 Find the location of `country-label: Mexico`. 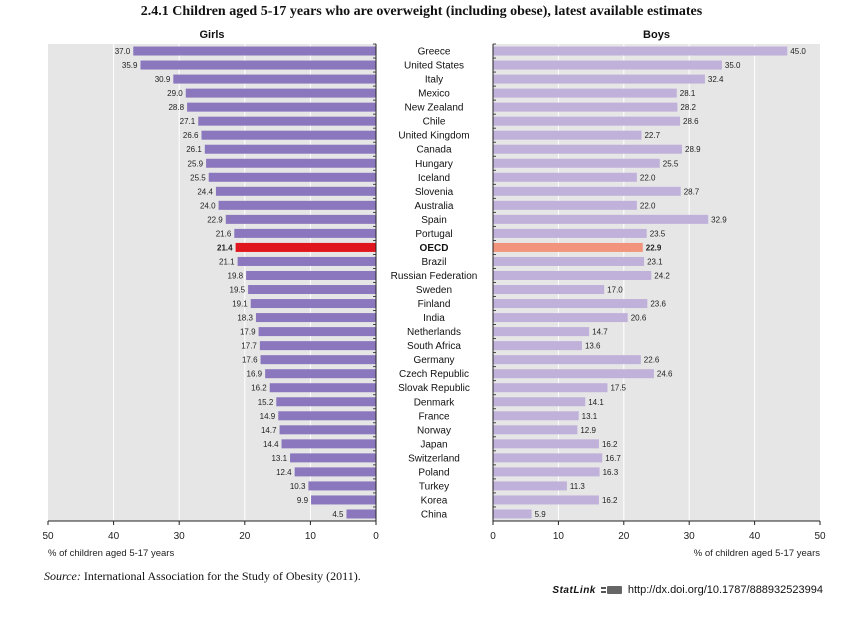

country-label: Mexico is located at coordinates (434, 94).